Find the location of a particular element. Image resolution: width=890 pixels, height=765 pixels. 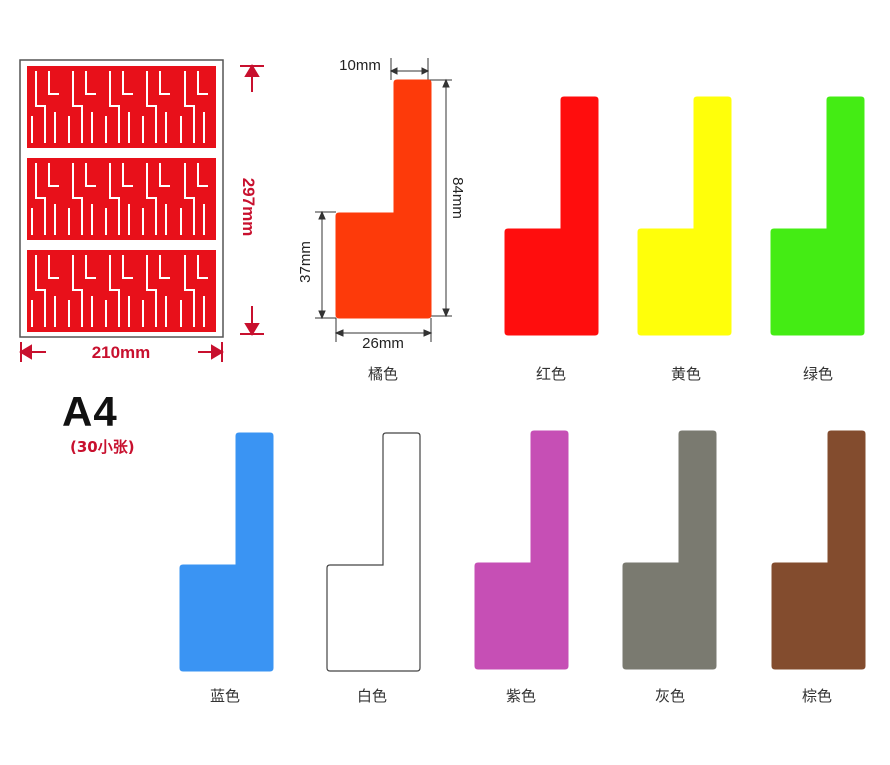

color-label-red: 红色 is located at coordinates (550, 374).